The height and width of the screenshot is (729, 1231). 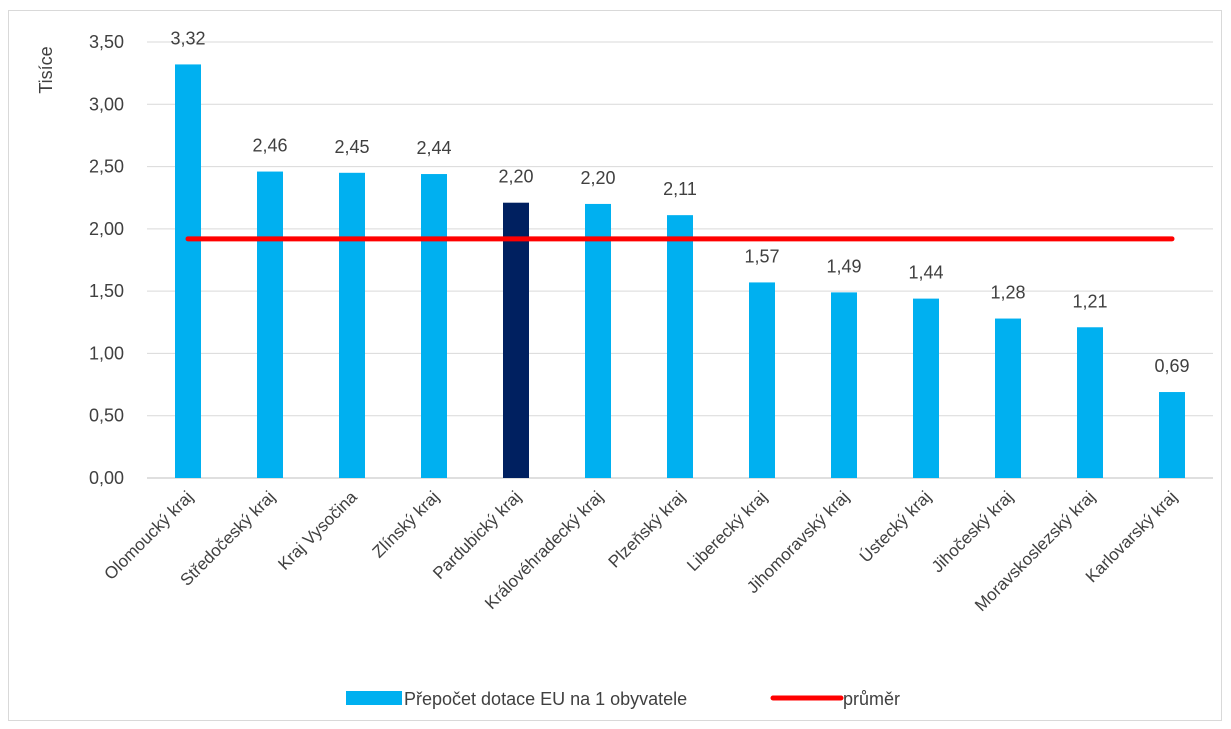 What do you see at coordinates (317, 530) in the screenshot?
I see `category-label: Kraj Vysočina` at bounding box center [317, 530].